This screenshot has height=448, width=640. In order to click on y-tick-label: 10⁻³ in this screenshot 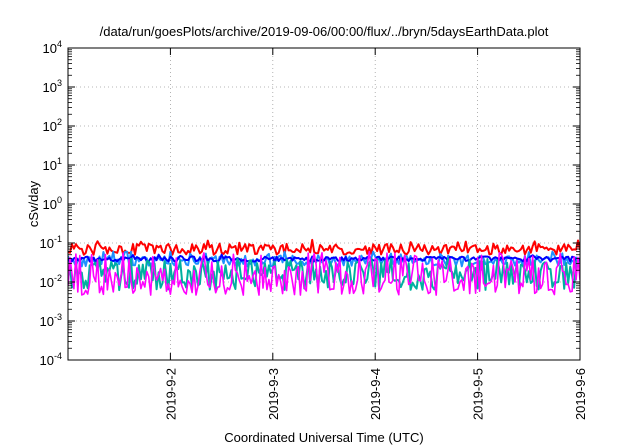, I will do `click(51, 320)`.